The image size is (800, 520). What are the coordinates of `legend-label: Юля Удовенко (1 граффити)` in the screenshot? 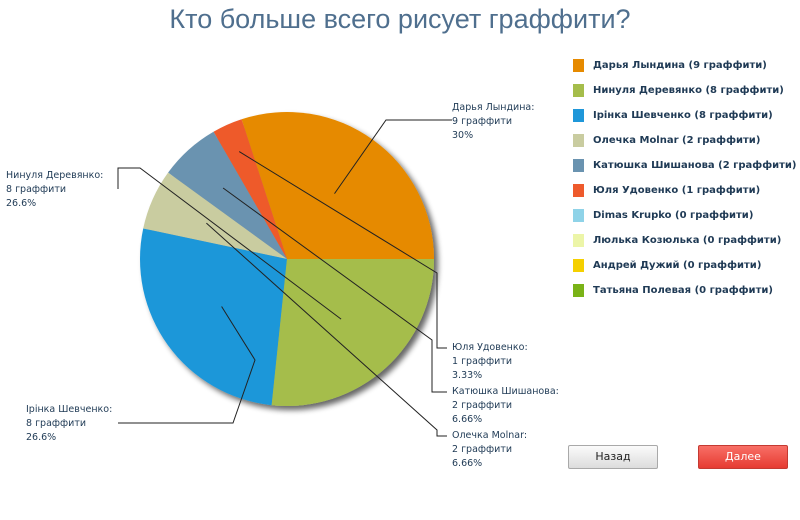 It's located at (677, 190).